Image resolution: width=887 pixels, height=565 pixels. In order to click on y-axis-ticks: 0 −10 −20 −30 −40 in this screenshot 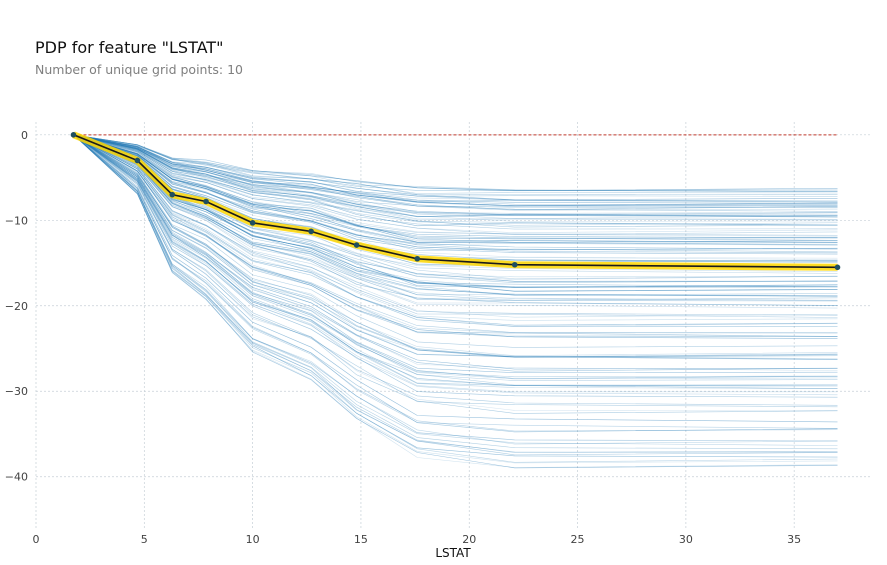, I will do `click(16, 306)`.